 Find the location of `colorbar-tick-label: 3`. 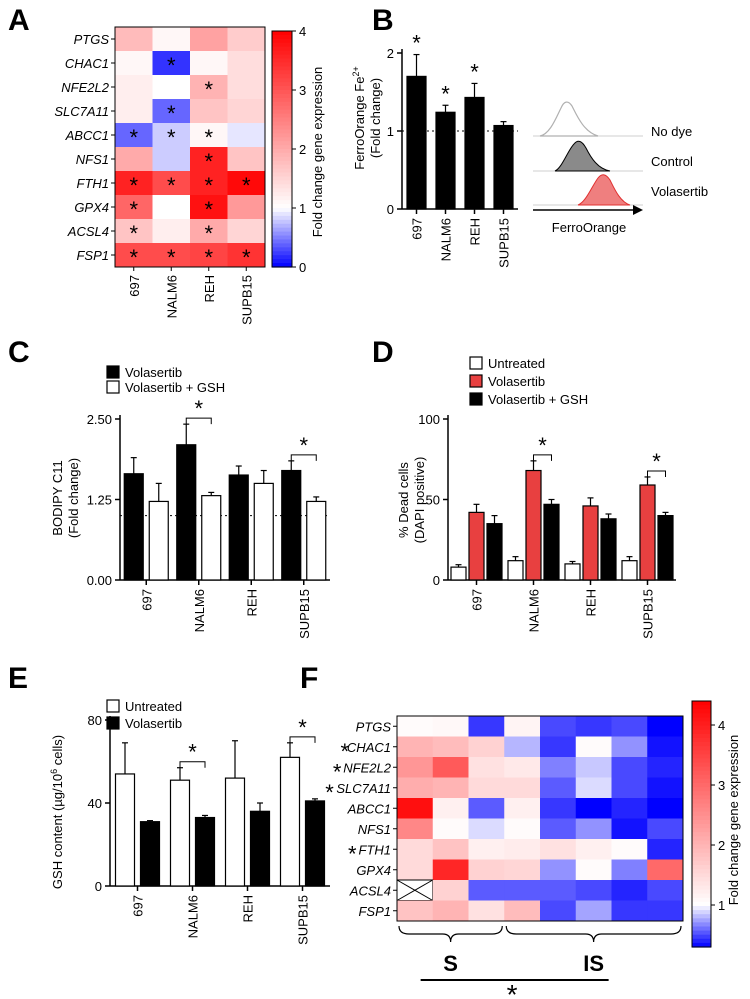

colorbar-tick-label: 3 is located at coordinates (302, 90).